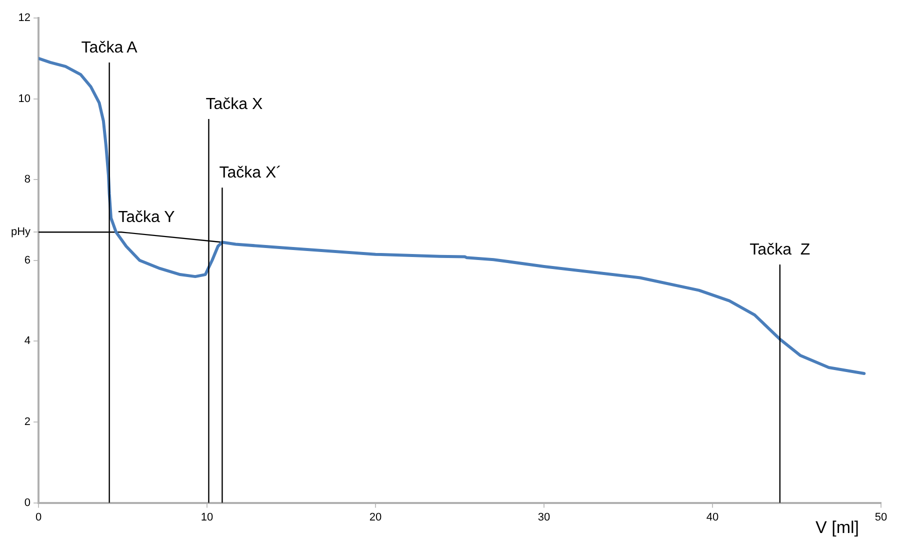 This screenshot has width=903, height=549. What do you see at coordinates (39, 517) in the screenshot?
I see `x-tick-label: 0` at bounding box center [39, 517].